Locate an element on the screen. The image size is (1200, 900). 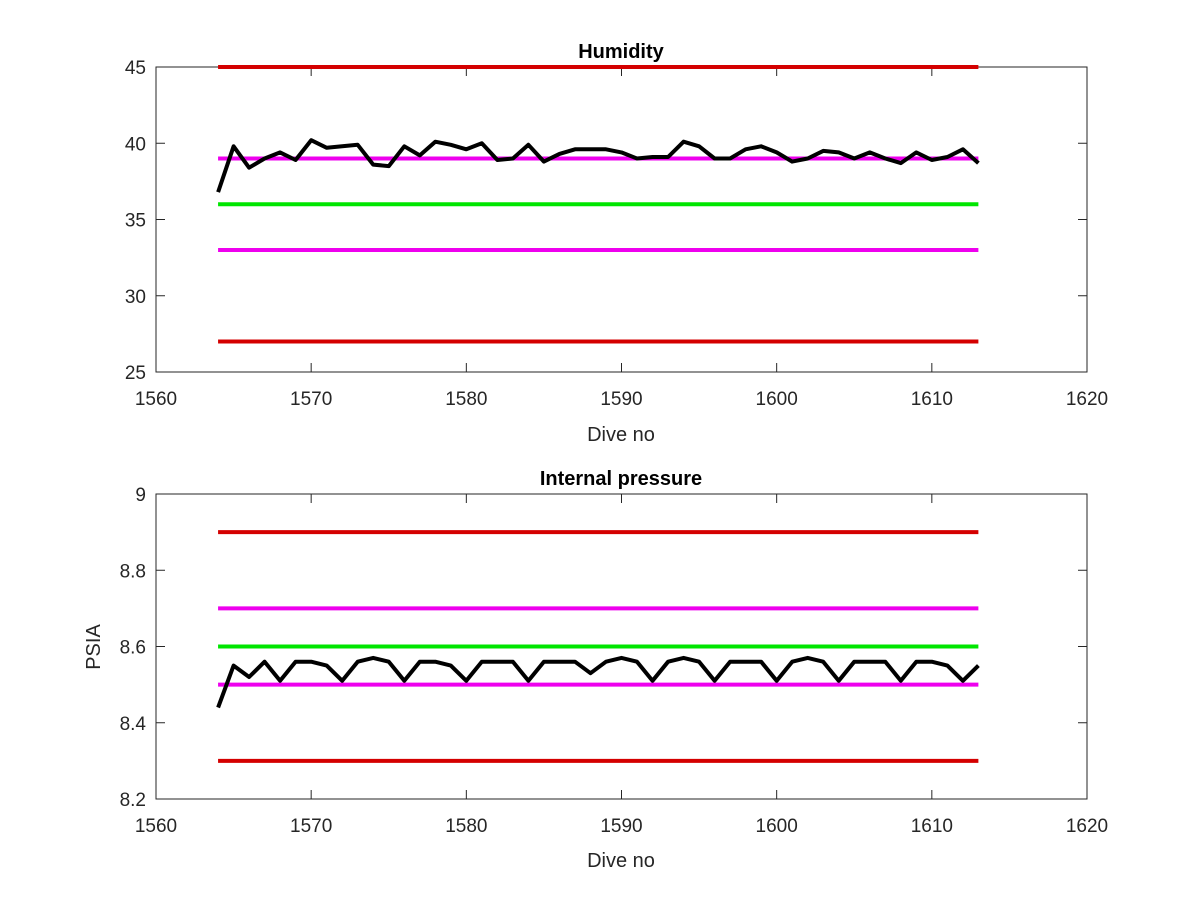
y-tick-label-0-3: 40 is located at coordinates (135, 144).